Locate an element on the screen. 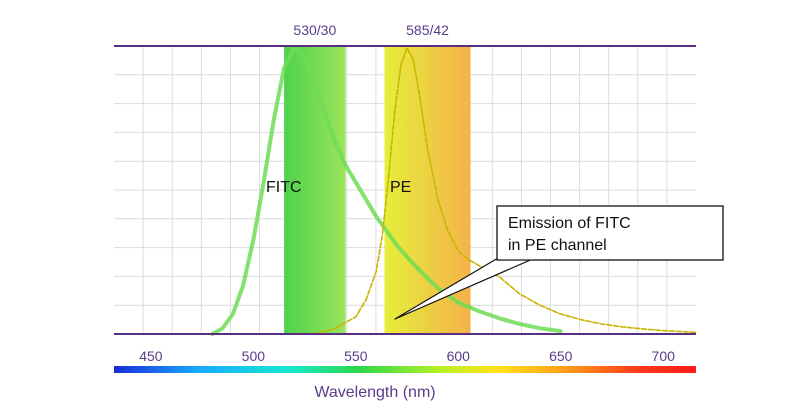 This screenshot has height=420, width=800. pe-label: PE is located at coordinates (400, 187).